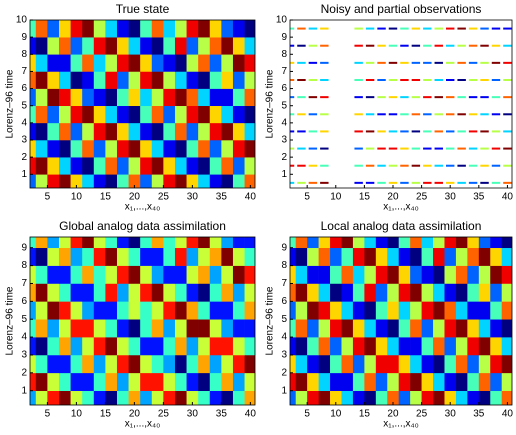 Image resolution: width=516 pixels, height=435 pixels. I want to click on y-tick-label: 4, so click(284, 122).